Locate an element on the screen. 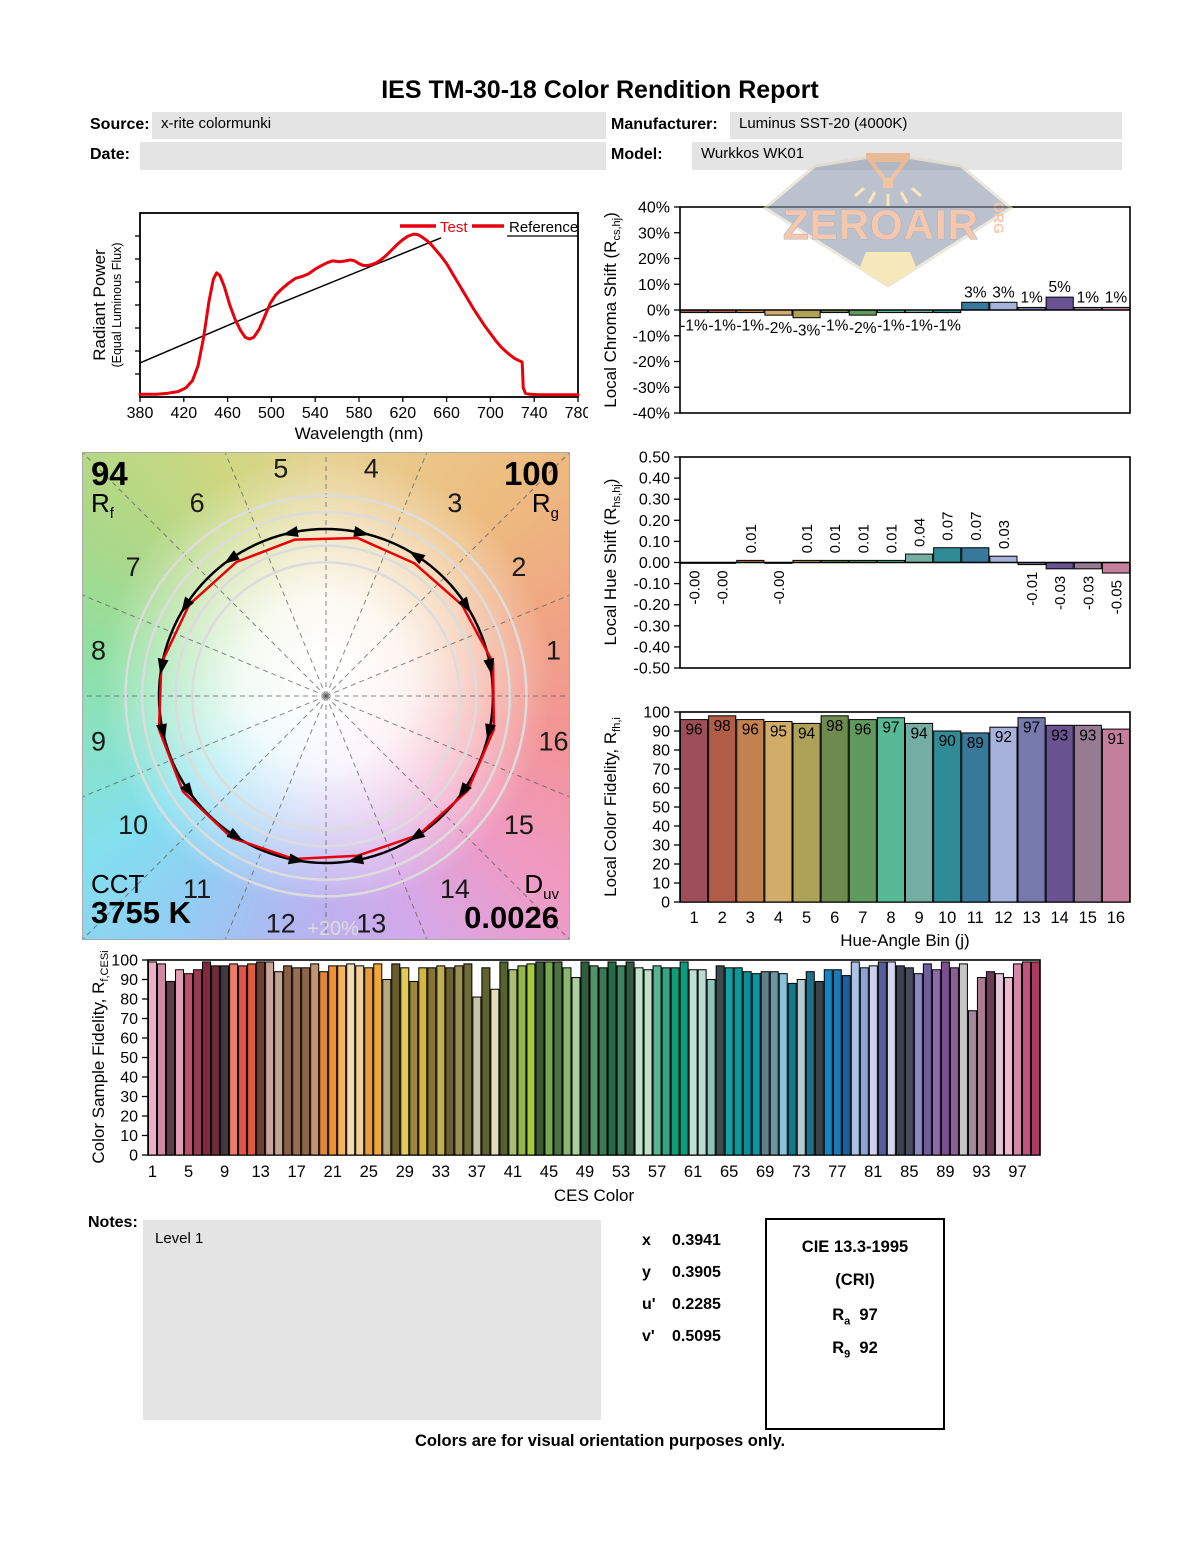 This screenshot has height=1550, width=1200. svg-text: 7 is located at coordinates (133, 567).